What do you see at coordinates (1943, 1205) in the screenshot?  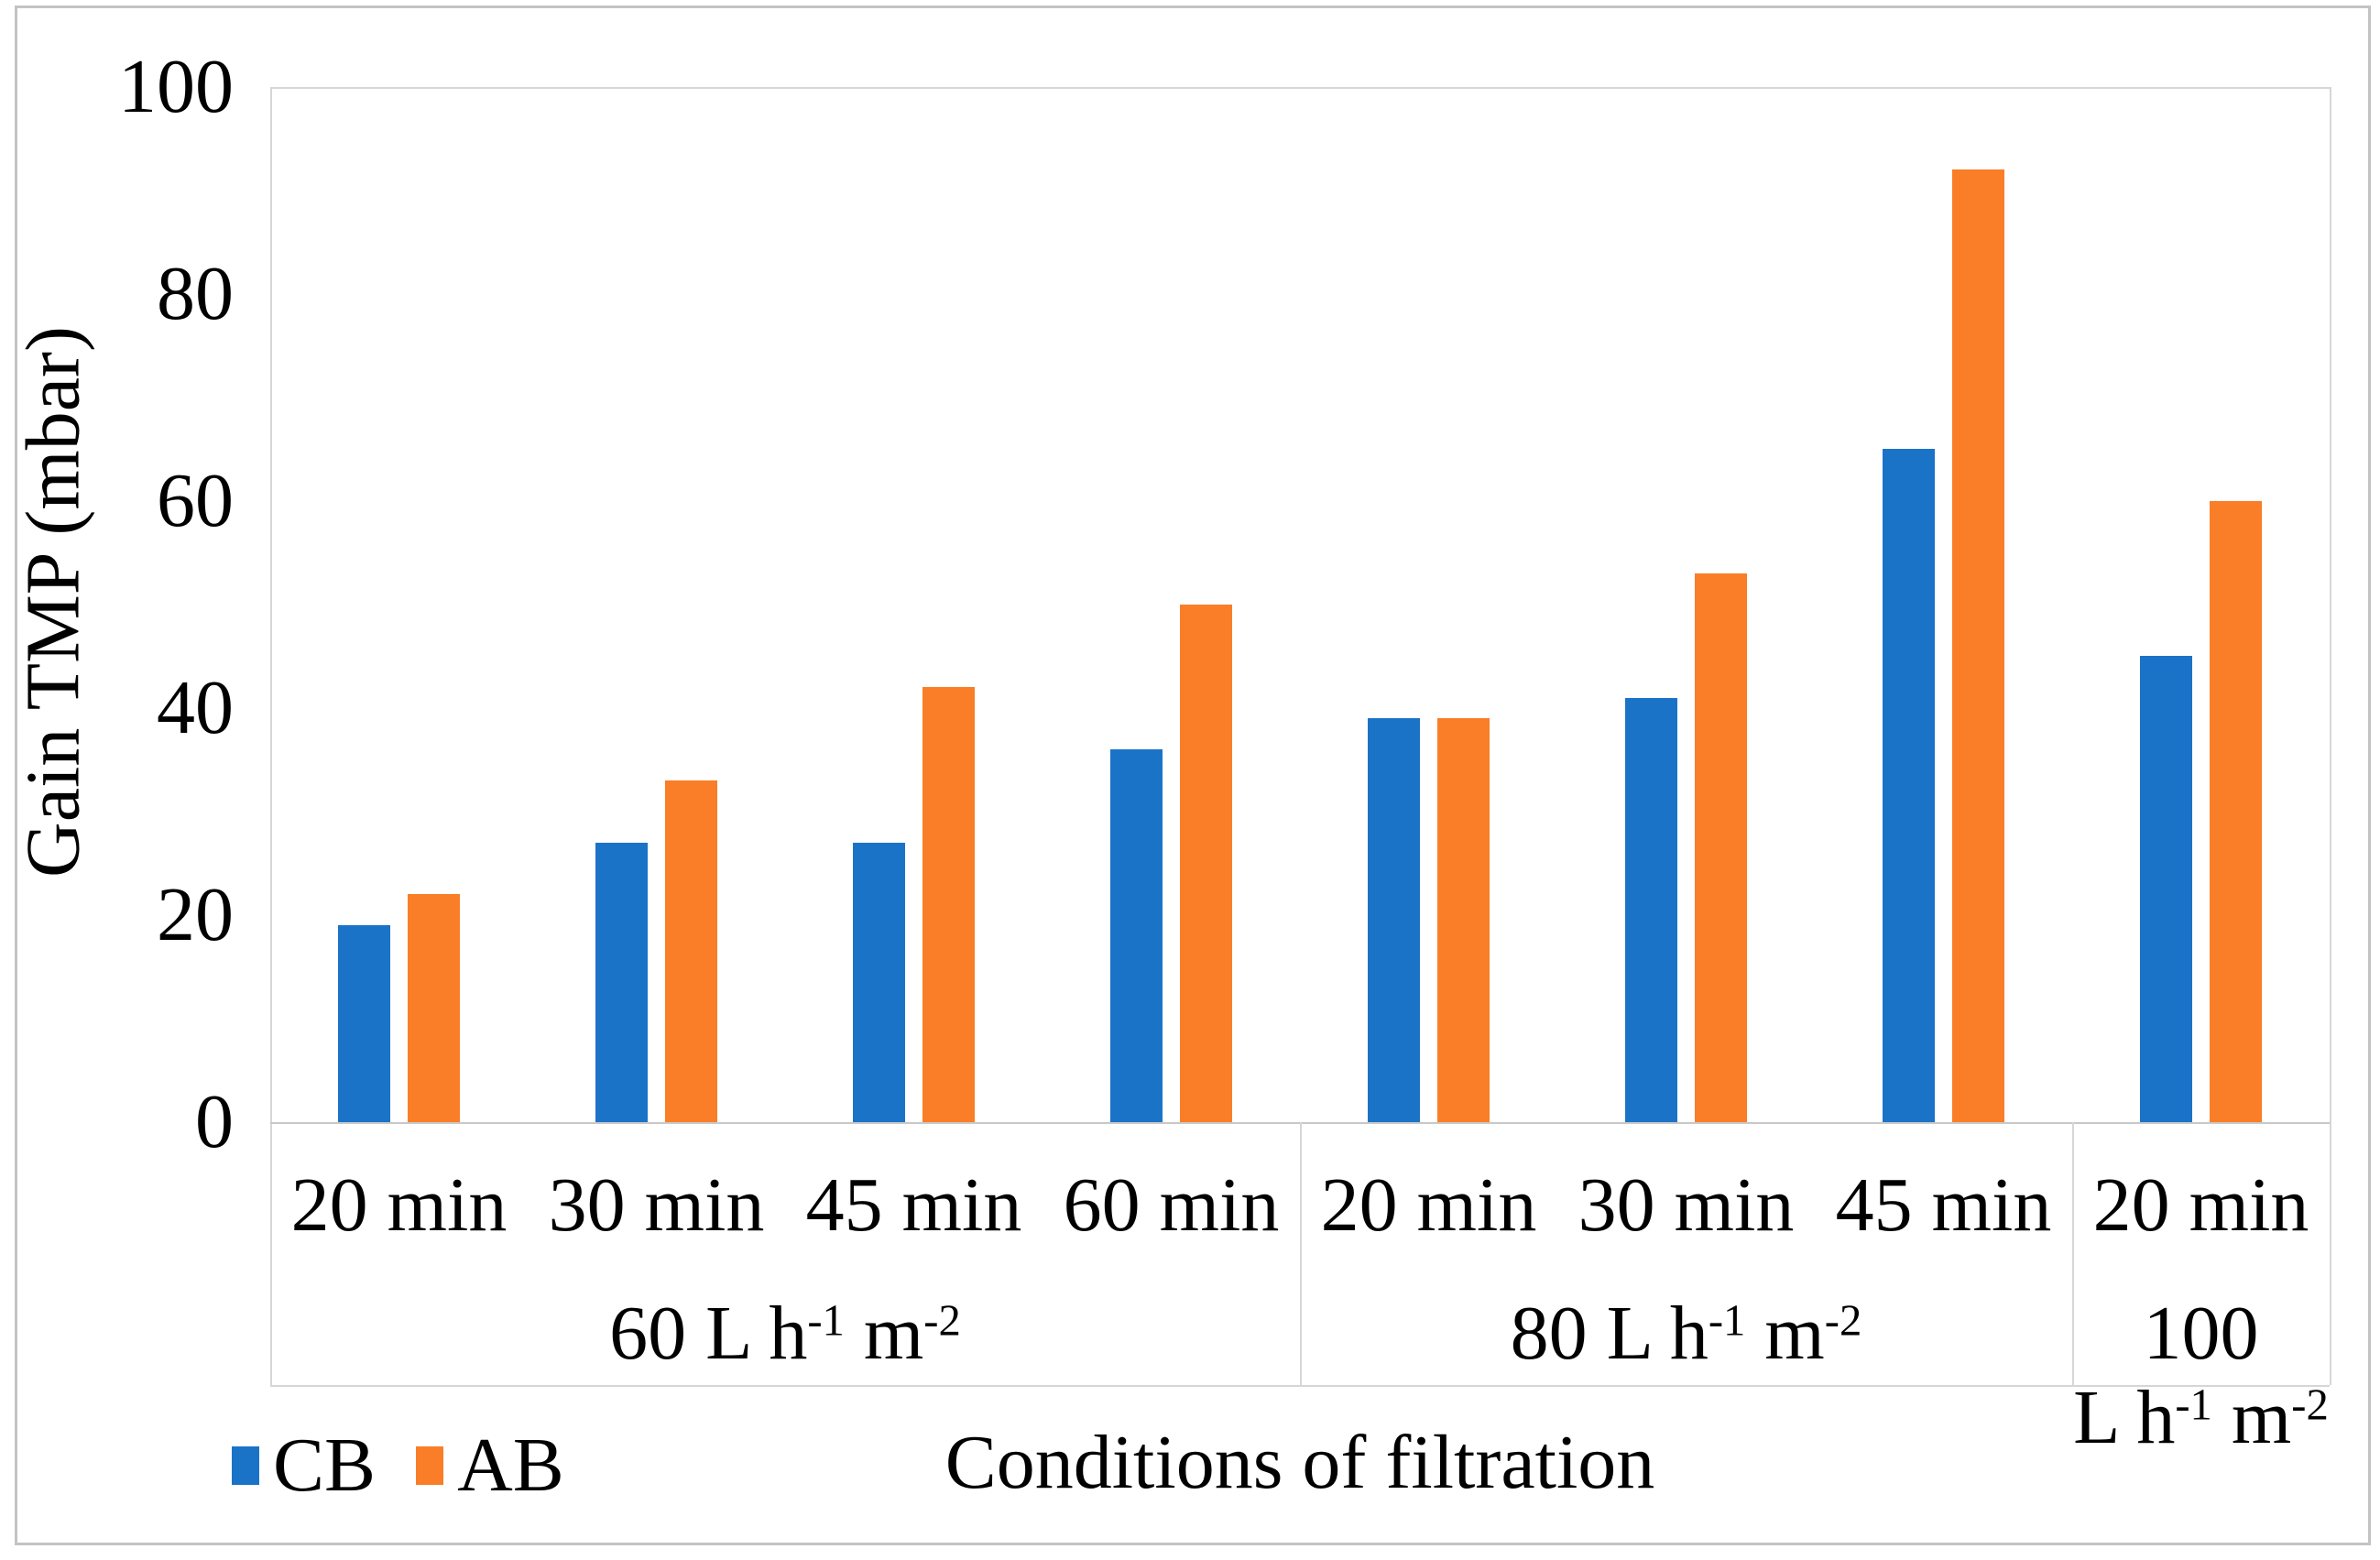 I see `category-label-7: 45 min` at bounding box center [1943, 1205].